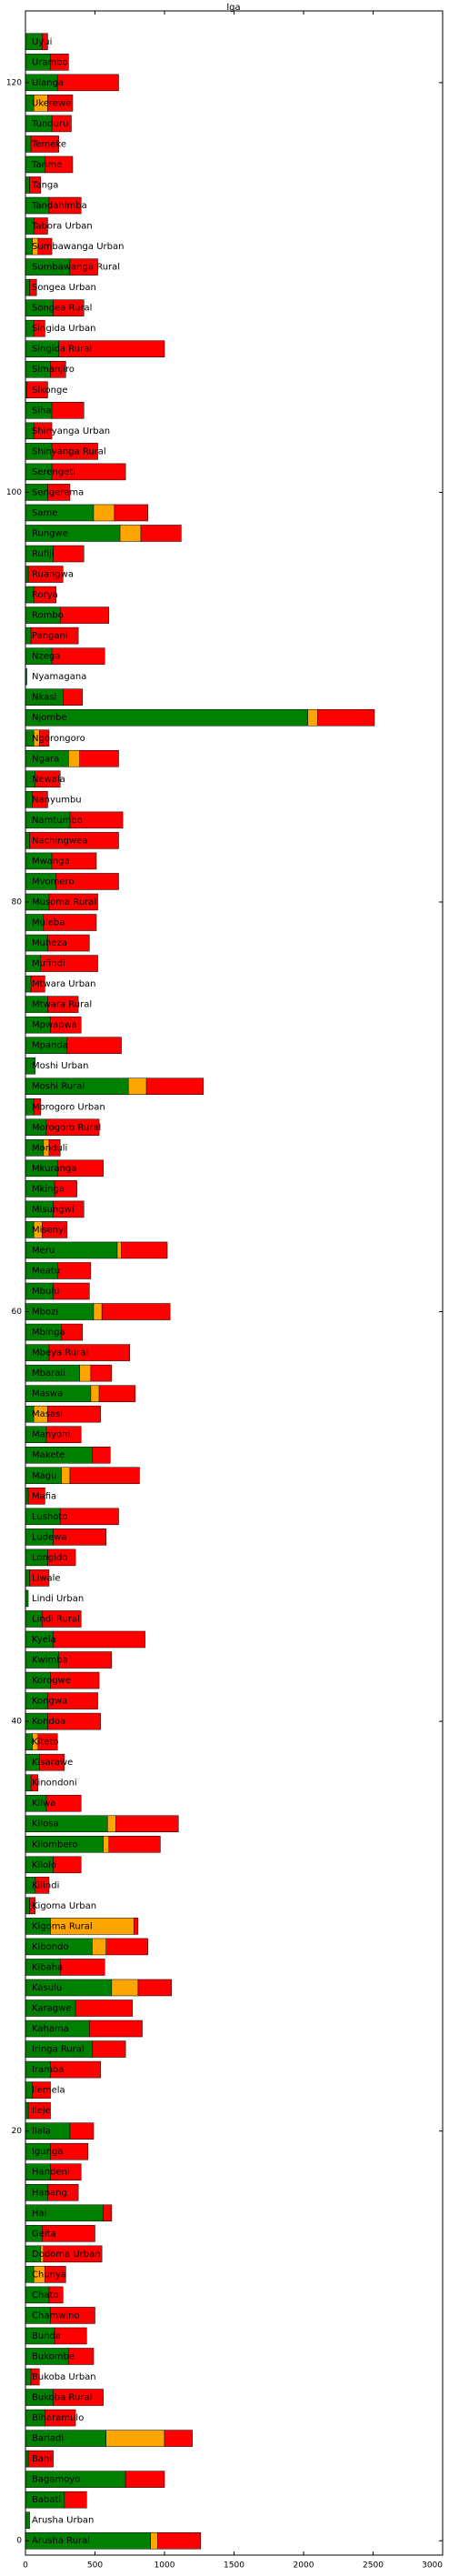 The image size is (449, 2576). What do you see at coordinates (44, 698) in the screenshot?
I see `category-label: Nkasi` at bounding box center [44, 698].